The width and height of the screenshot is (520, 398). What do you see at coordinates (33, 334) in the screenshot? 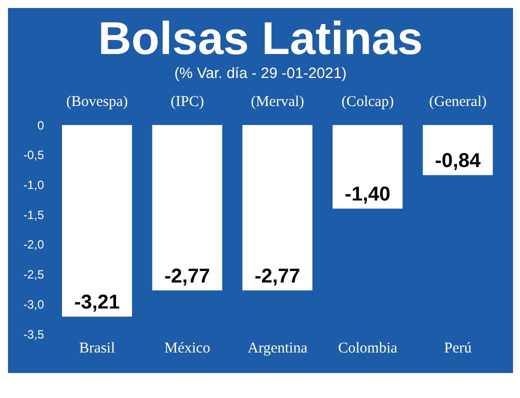
I see `y-tick-label: -3,5` at bounding box center [33, 334].